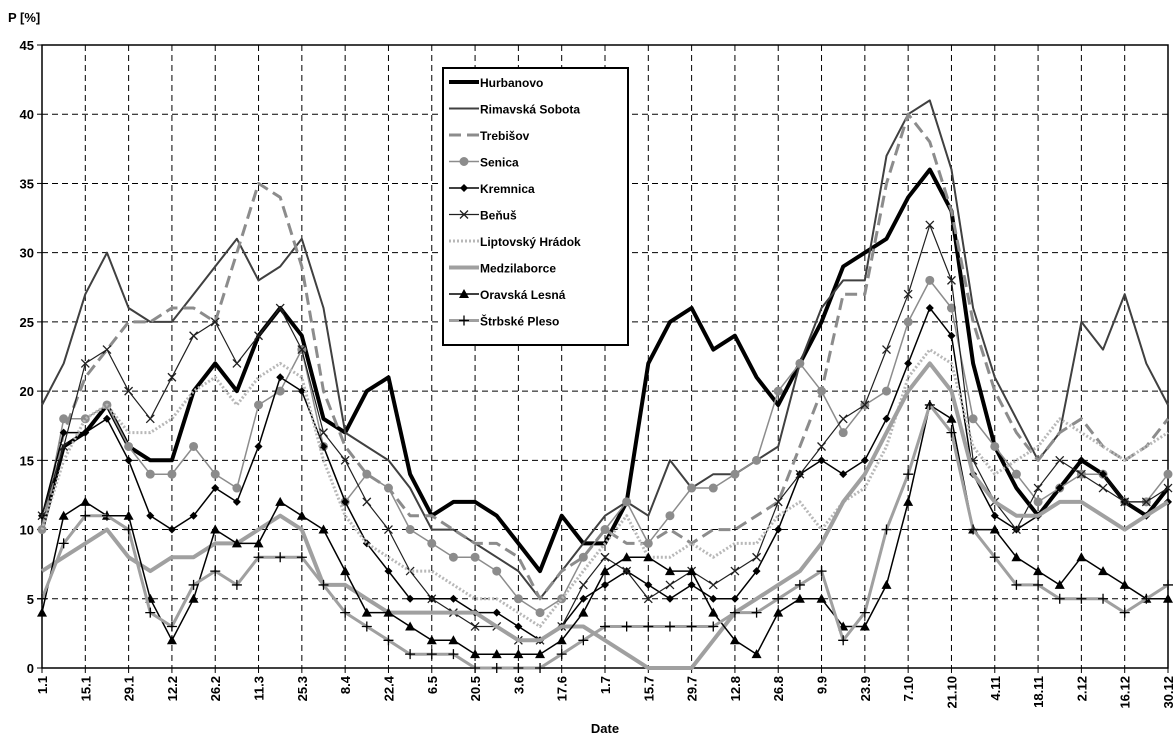 This screenshot has height=738, width=1174. What do you see at coordinates (27, 183) in the screenshot?
I see `y-tick-label: 35` at bounding box center [27, 183].